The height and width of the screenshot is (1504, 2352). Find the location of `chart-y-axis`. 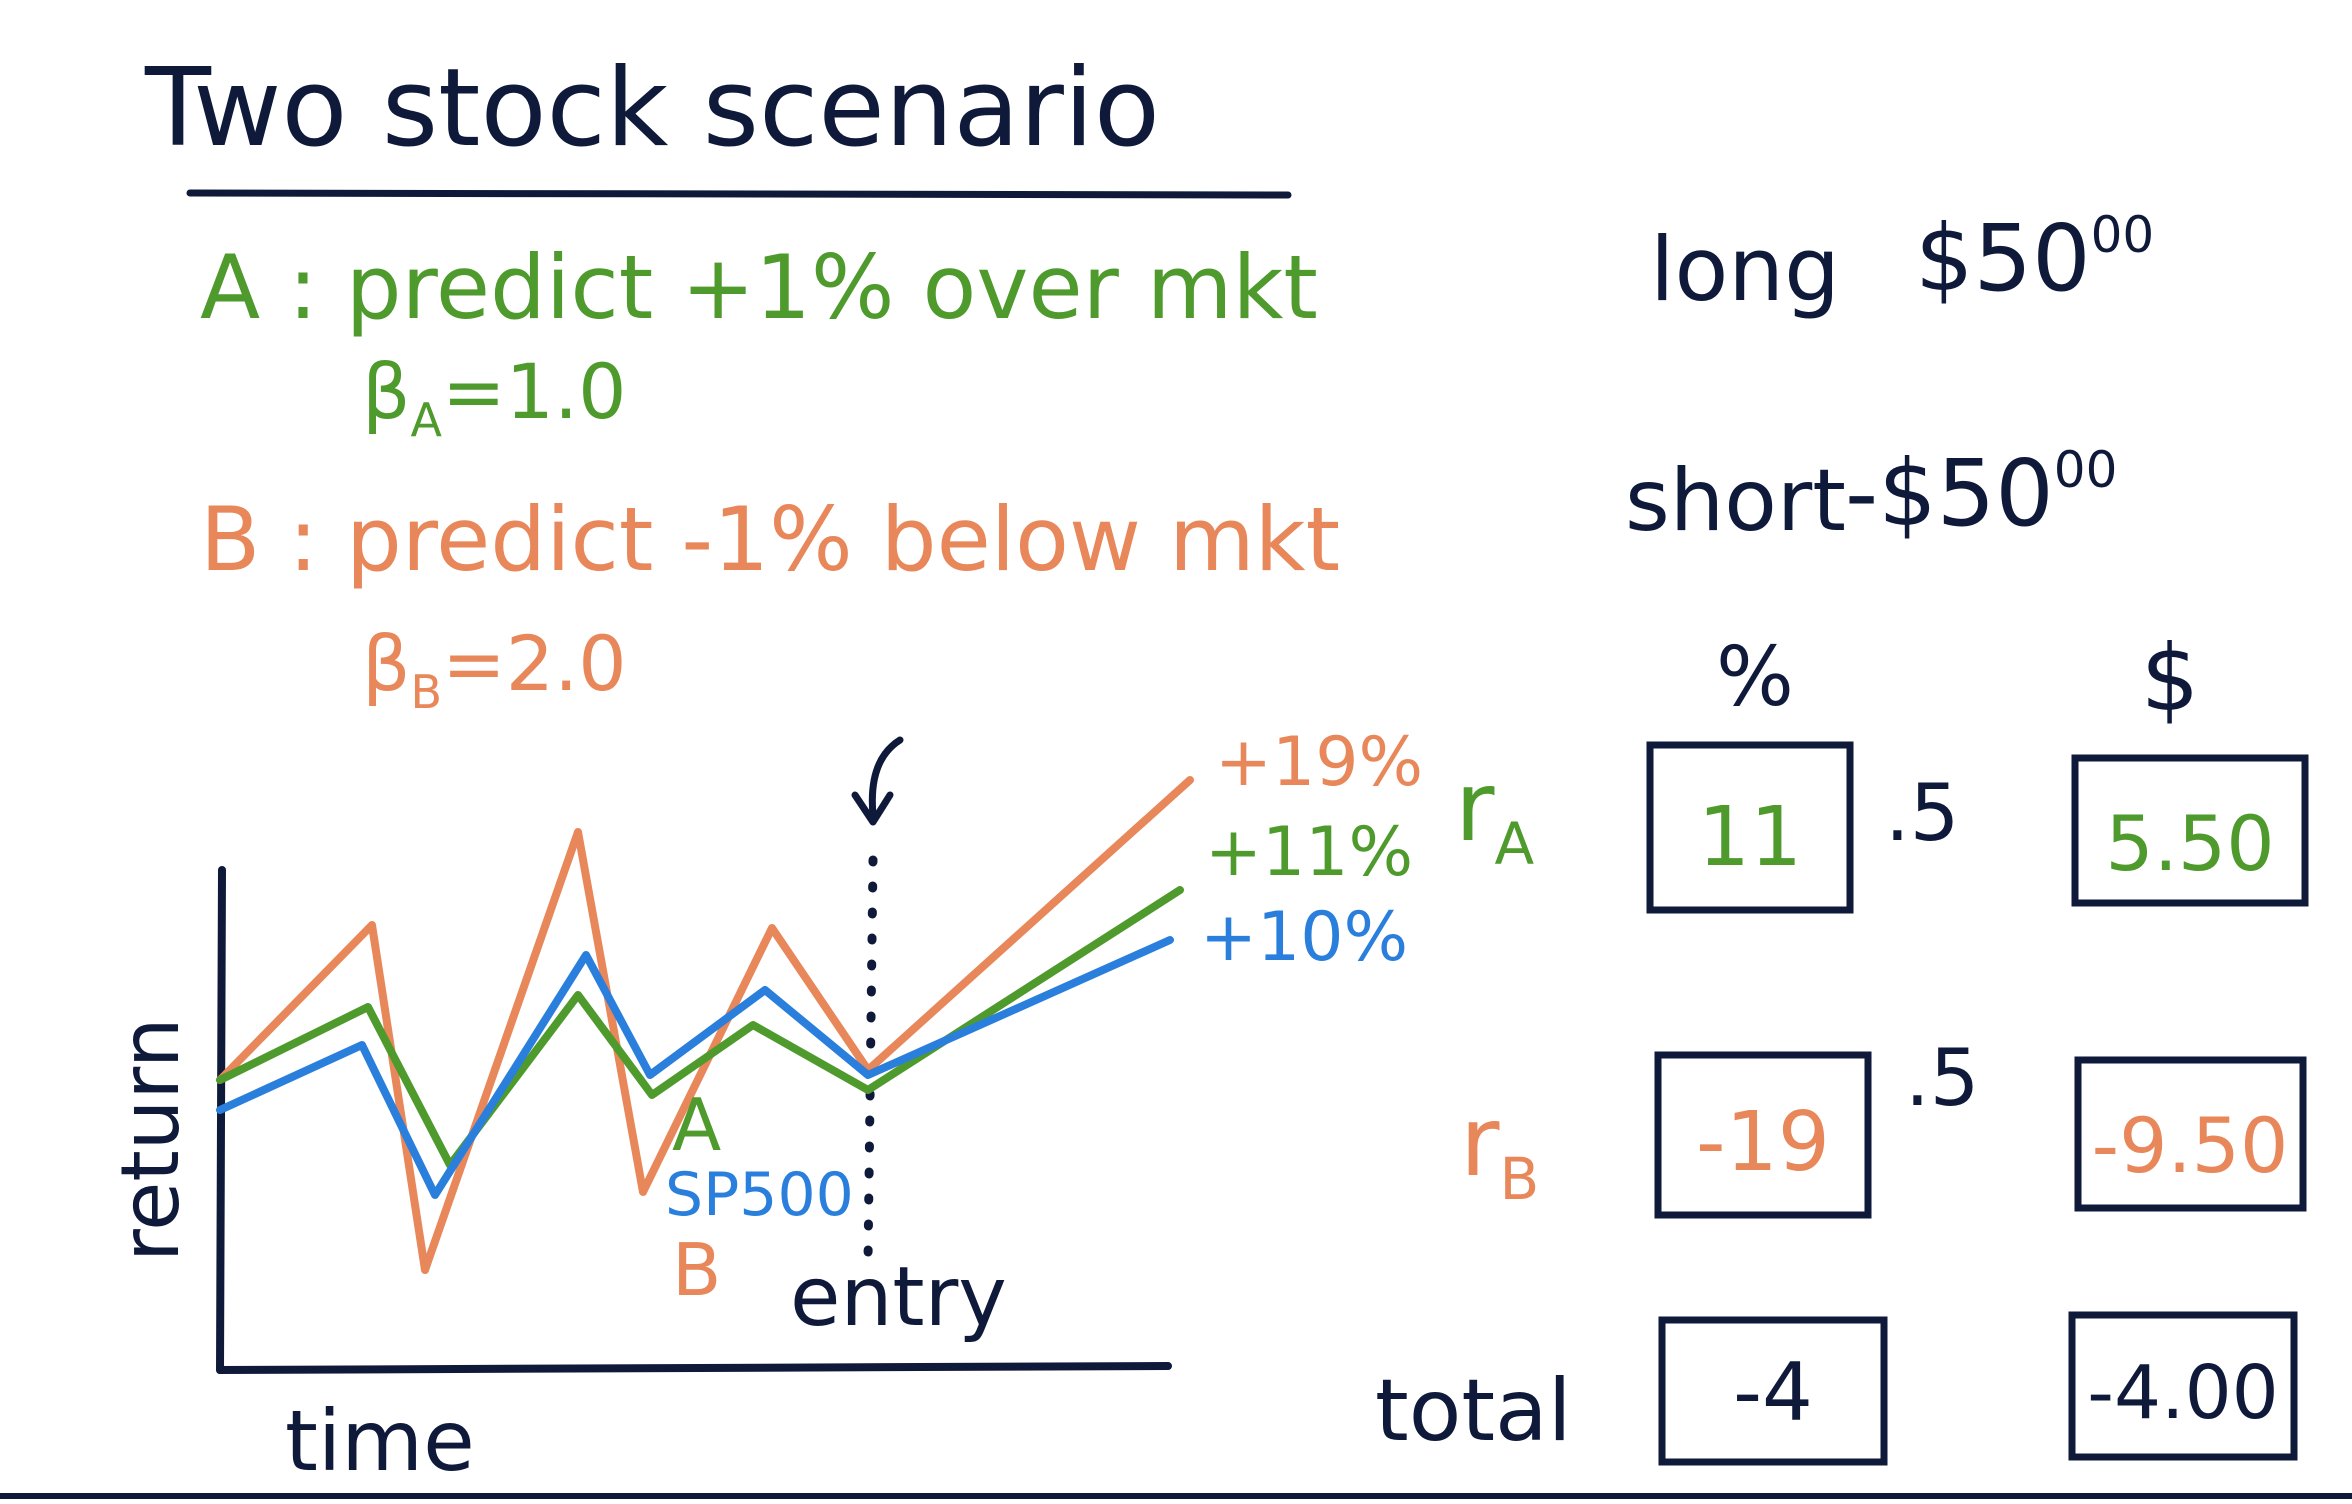

chart-y-axis is located at coordinates (221, 1120).